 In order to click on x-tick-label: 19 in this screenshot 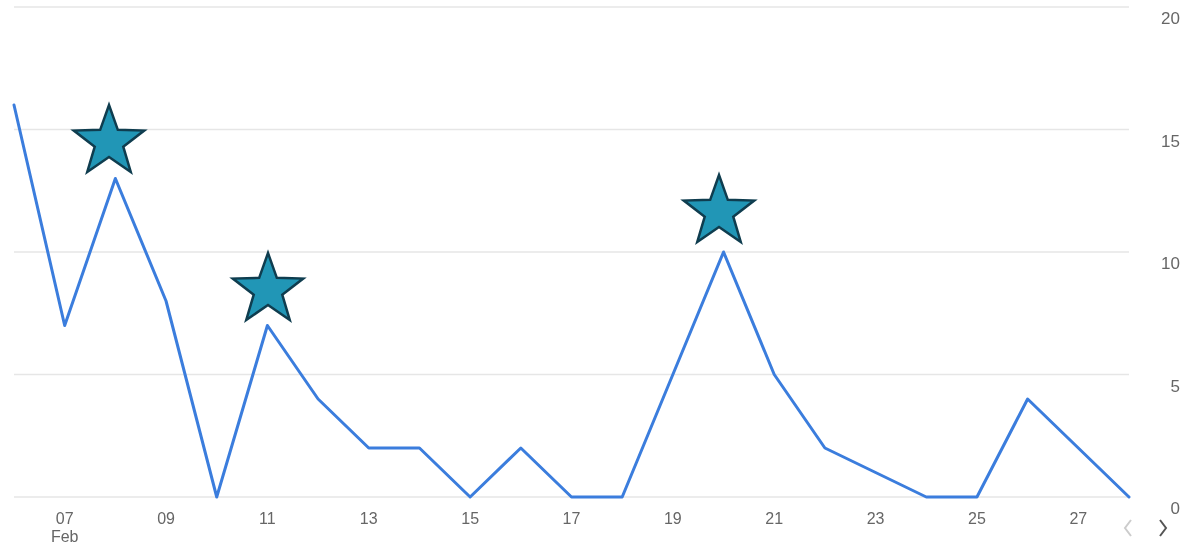, I will do `click(672, 518)`.